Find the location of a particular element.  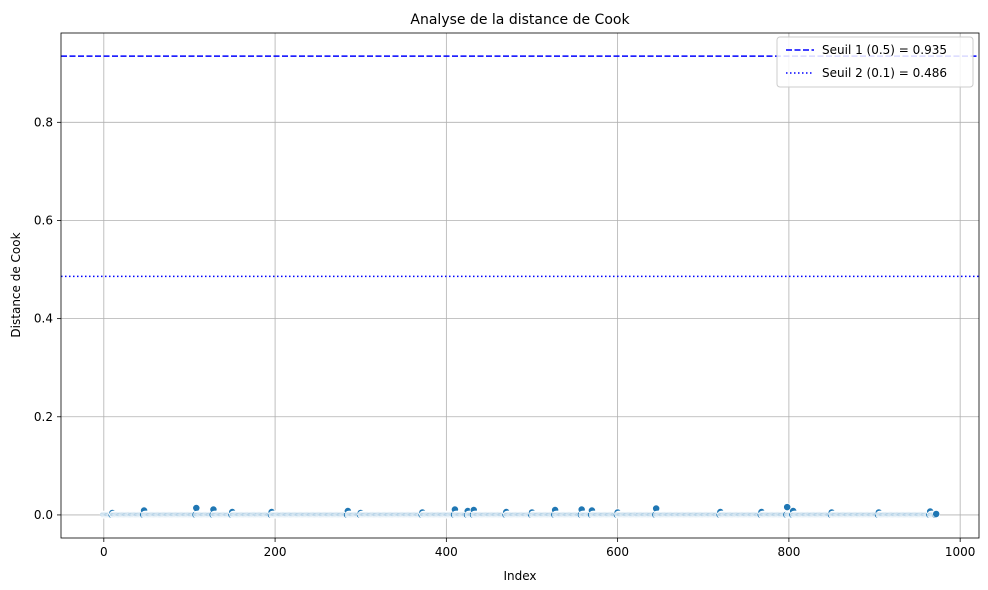

x-tick-label: 400 is located at coordinates (446, 552).